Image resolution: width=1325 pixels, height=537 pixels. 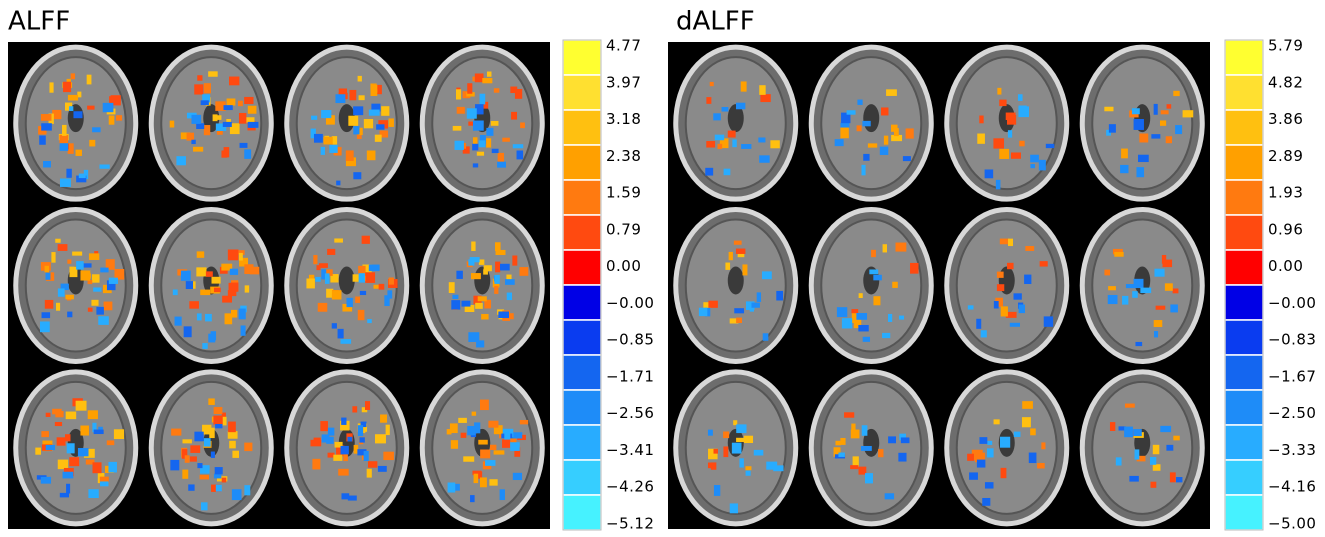 What do you see at coordinates (630, 340) in the screenshot?
I see `colorbar-label: −0.85` at bounding box center [630, 340].